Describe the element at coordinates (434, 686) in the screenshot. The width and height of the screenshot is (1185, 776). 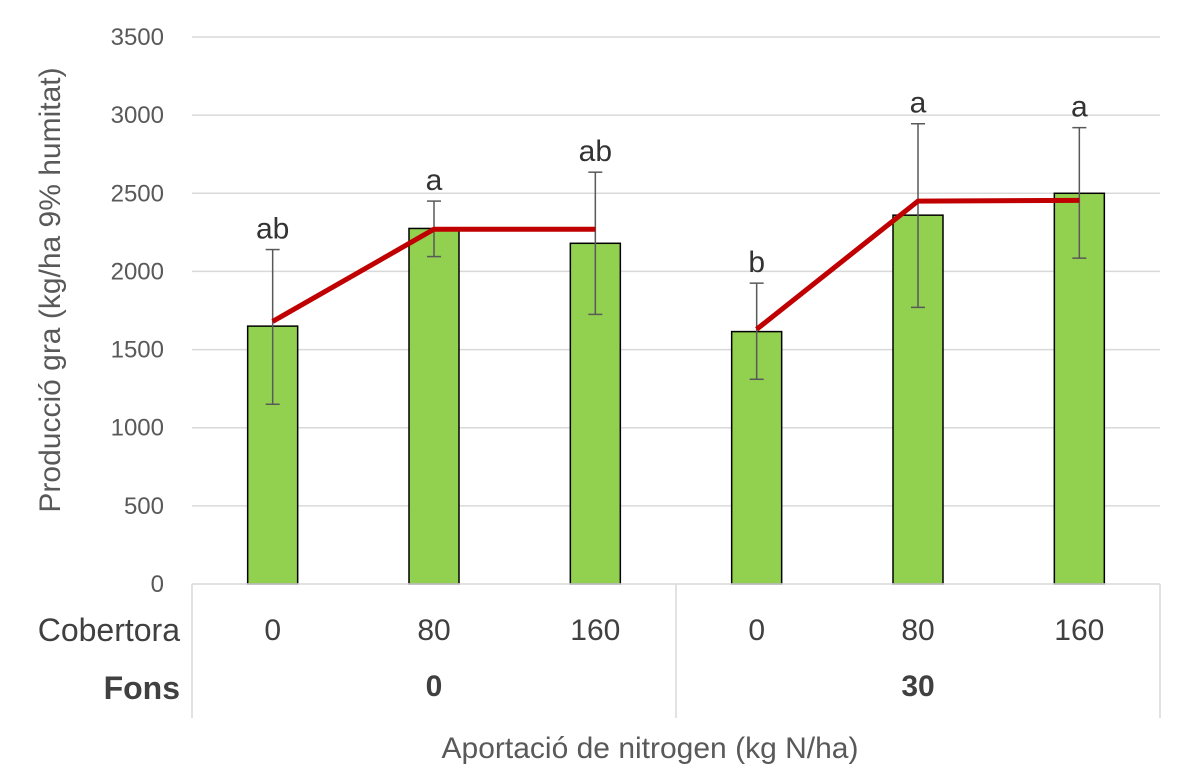
I see `x-group-label: 0` at that location.